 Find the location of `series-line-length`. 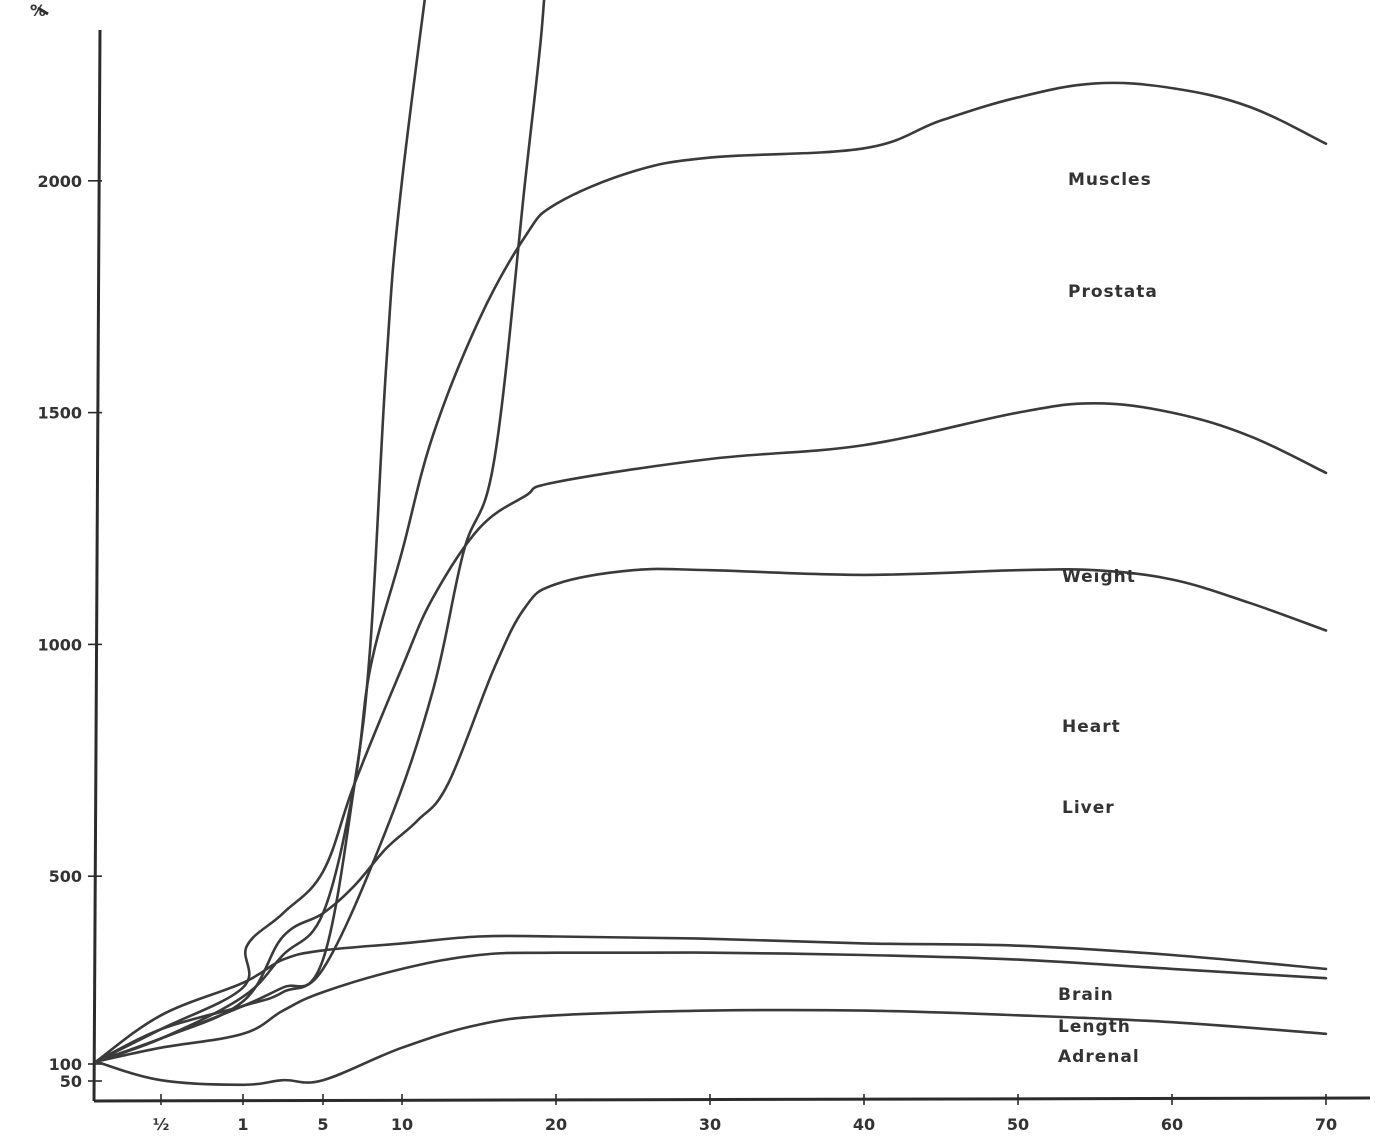

series-line-length is located at coordinates (711, 1007).